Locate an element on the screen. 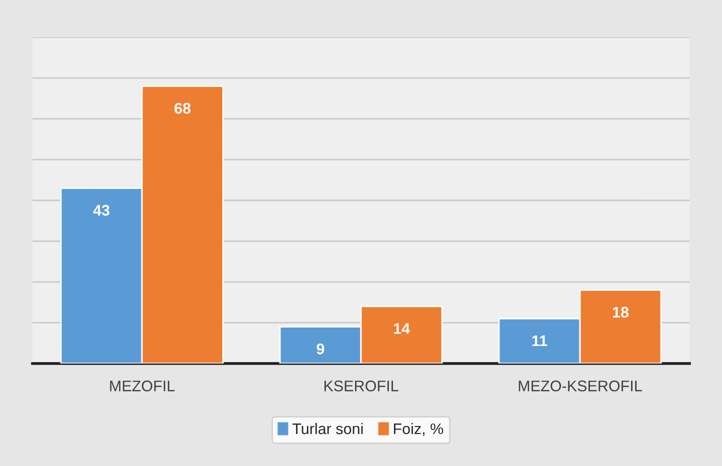  data-label: 68 is located at coordinates (182, 108).